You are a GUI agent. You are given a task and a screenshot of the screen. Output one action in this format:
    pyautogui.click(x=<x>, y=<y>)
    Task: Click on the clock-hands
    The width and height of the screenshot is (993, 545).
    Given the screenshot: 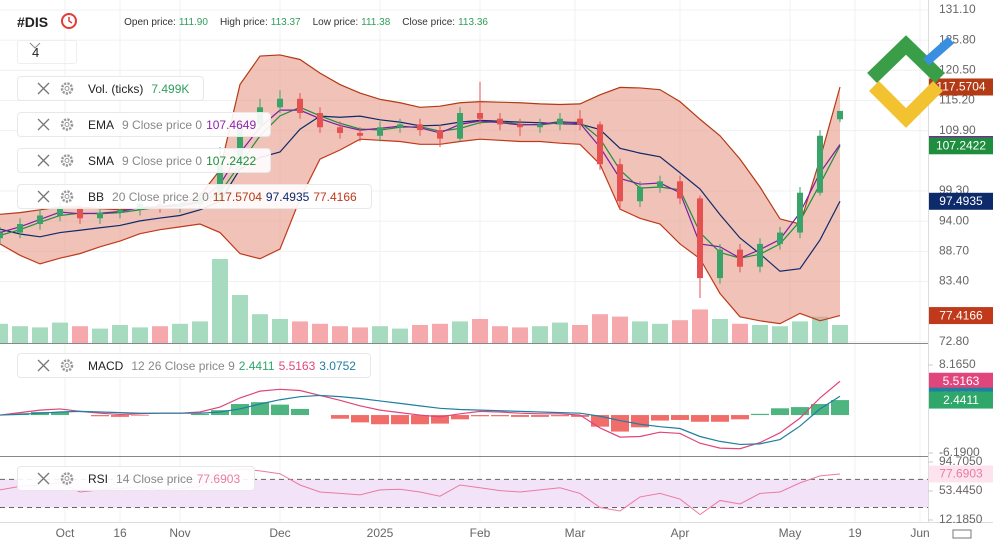 What is the action you would take?
    pyautogui.click(x=70, y=20)
    